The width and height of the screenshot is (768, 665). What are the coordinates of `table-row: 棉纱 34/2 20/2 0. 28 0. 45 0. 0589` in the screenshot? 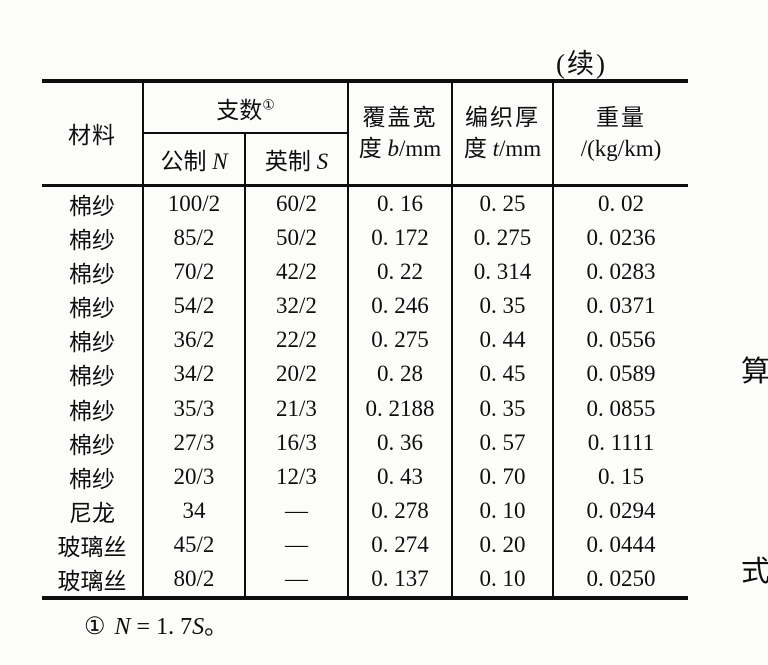 It's located at (365, 374).